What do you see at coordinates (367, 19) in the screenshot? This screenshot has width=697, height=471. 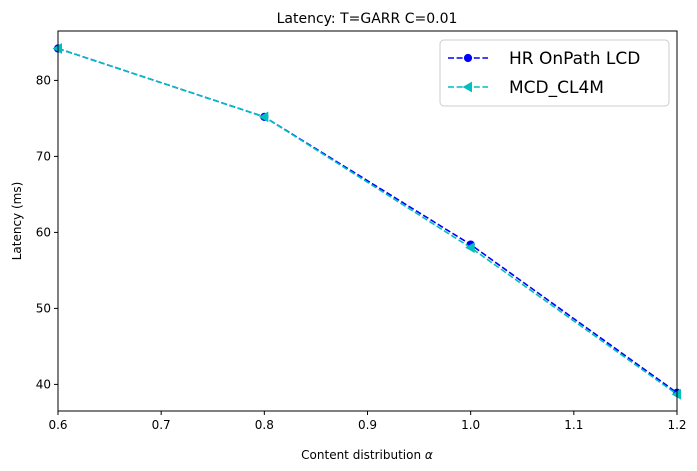 I see `chart-title: Latency: T=GARR C=0.01` at bounding box center [367, 19].